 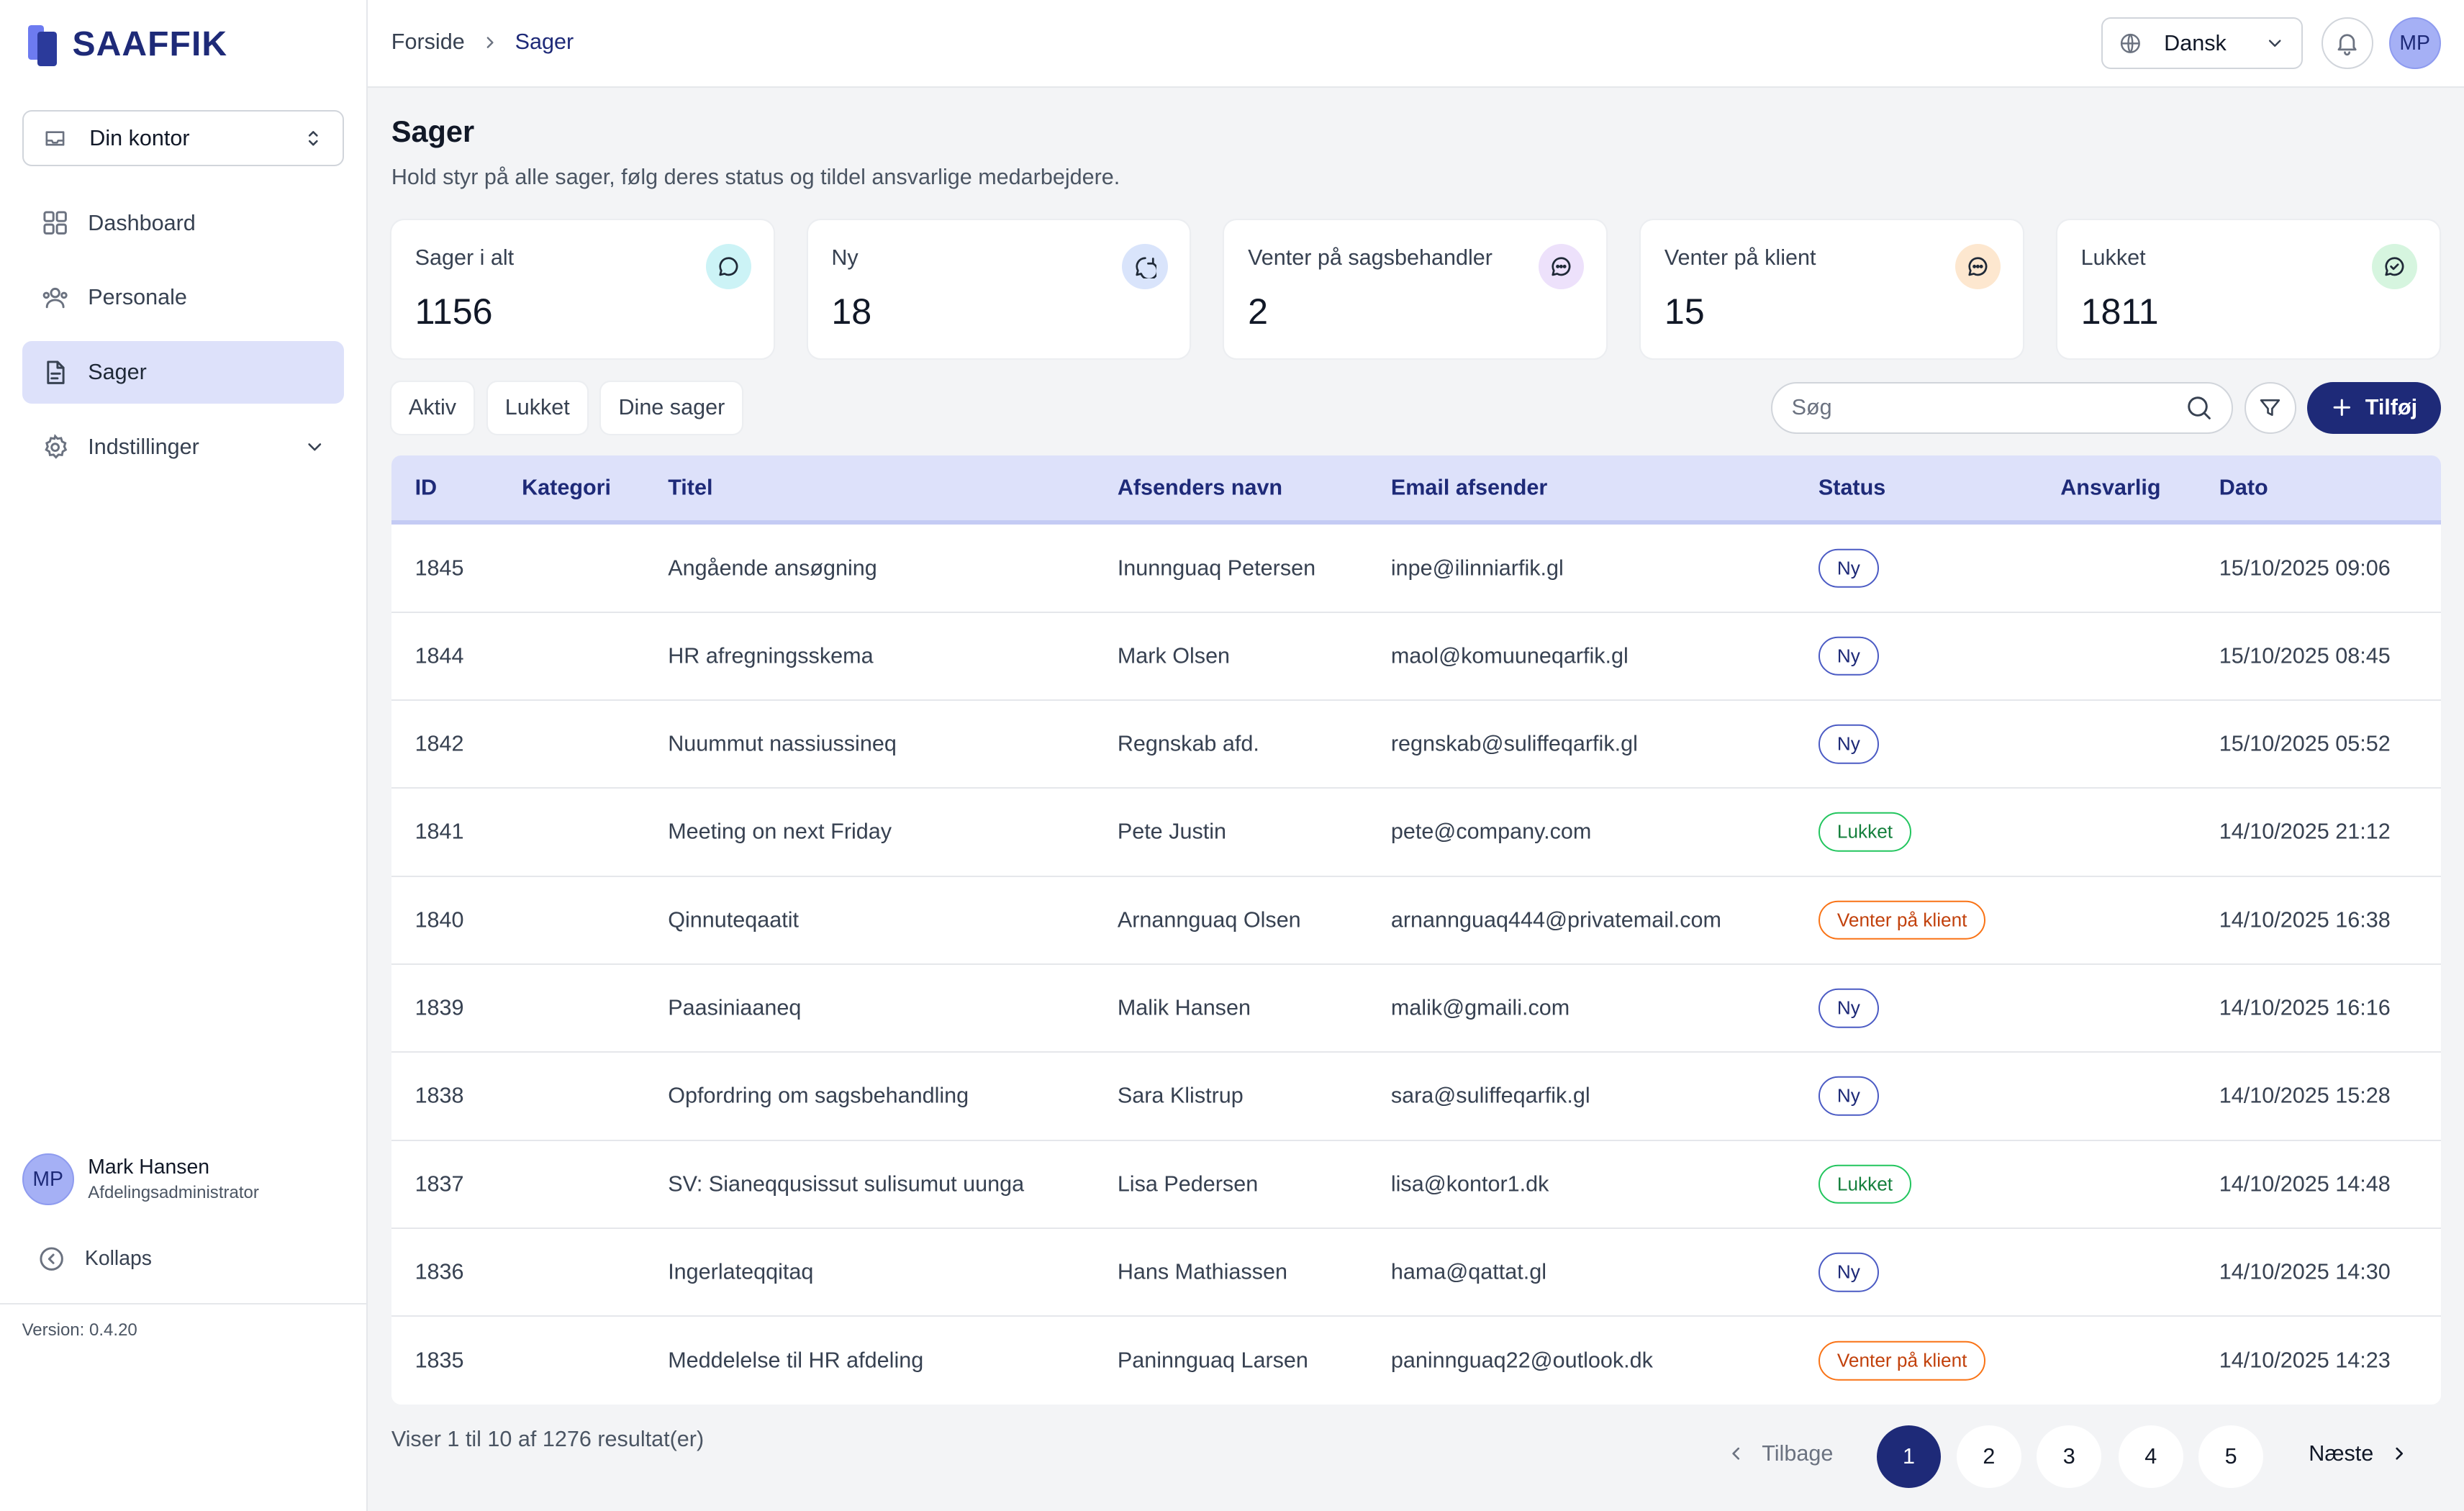 I want to click on column-header-id: ID, so click(x=426, y=487).